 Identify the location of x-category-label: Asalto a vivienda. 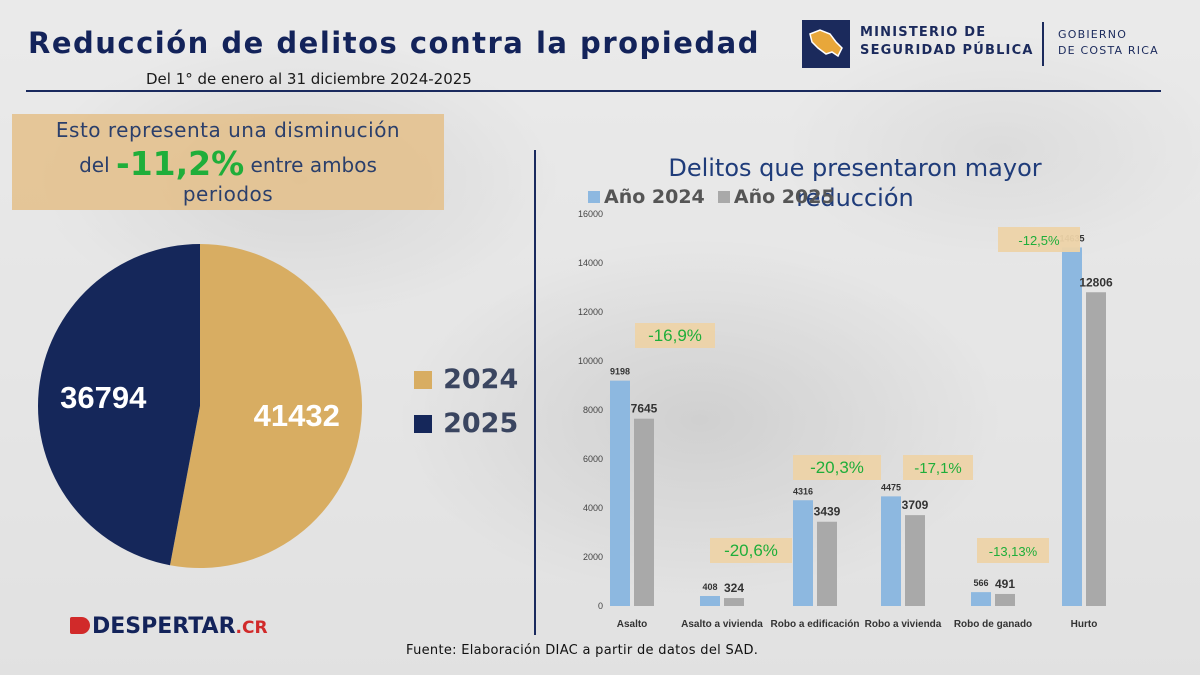
(722, 624).